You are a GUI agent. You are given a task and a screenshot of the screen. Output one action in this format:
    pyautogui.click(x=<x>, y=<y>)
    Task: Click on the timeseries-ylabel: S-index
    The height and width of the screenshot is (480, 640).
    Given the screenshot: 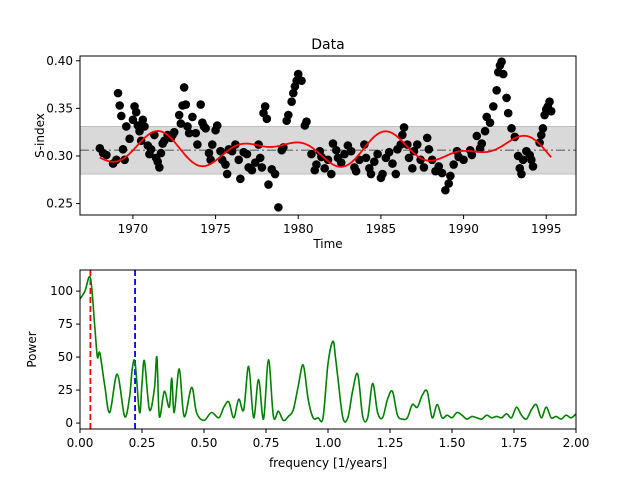 What is the action you would take?
    pyautogui.click(x=40, y=135)
    